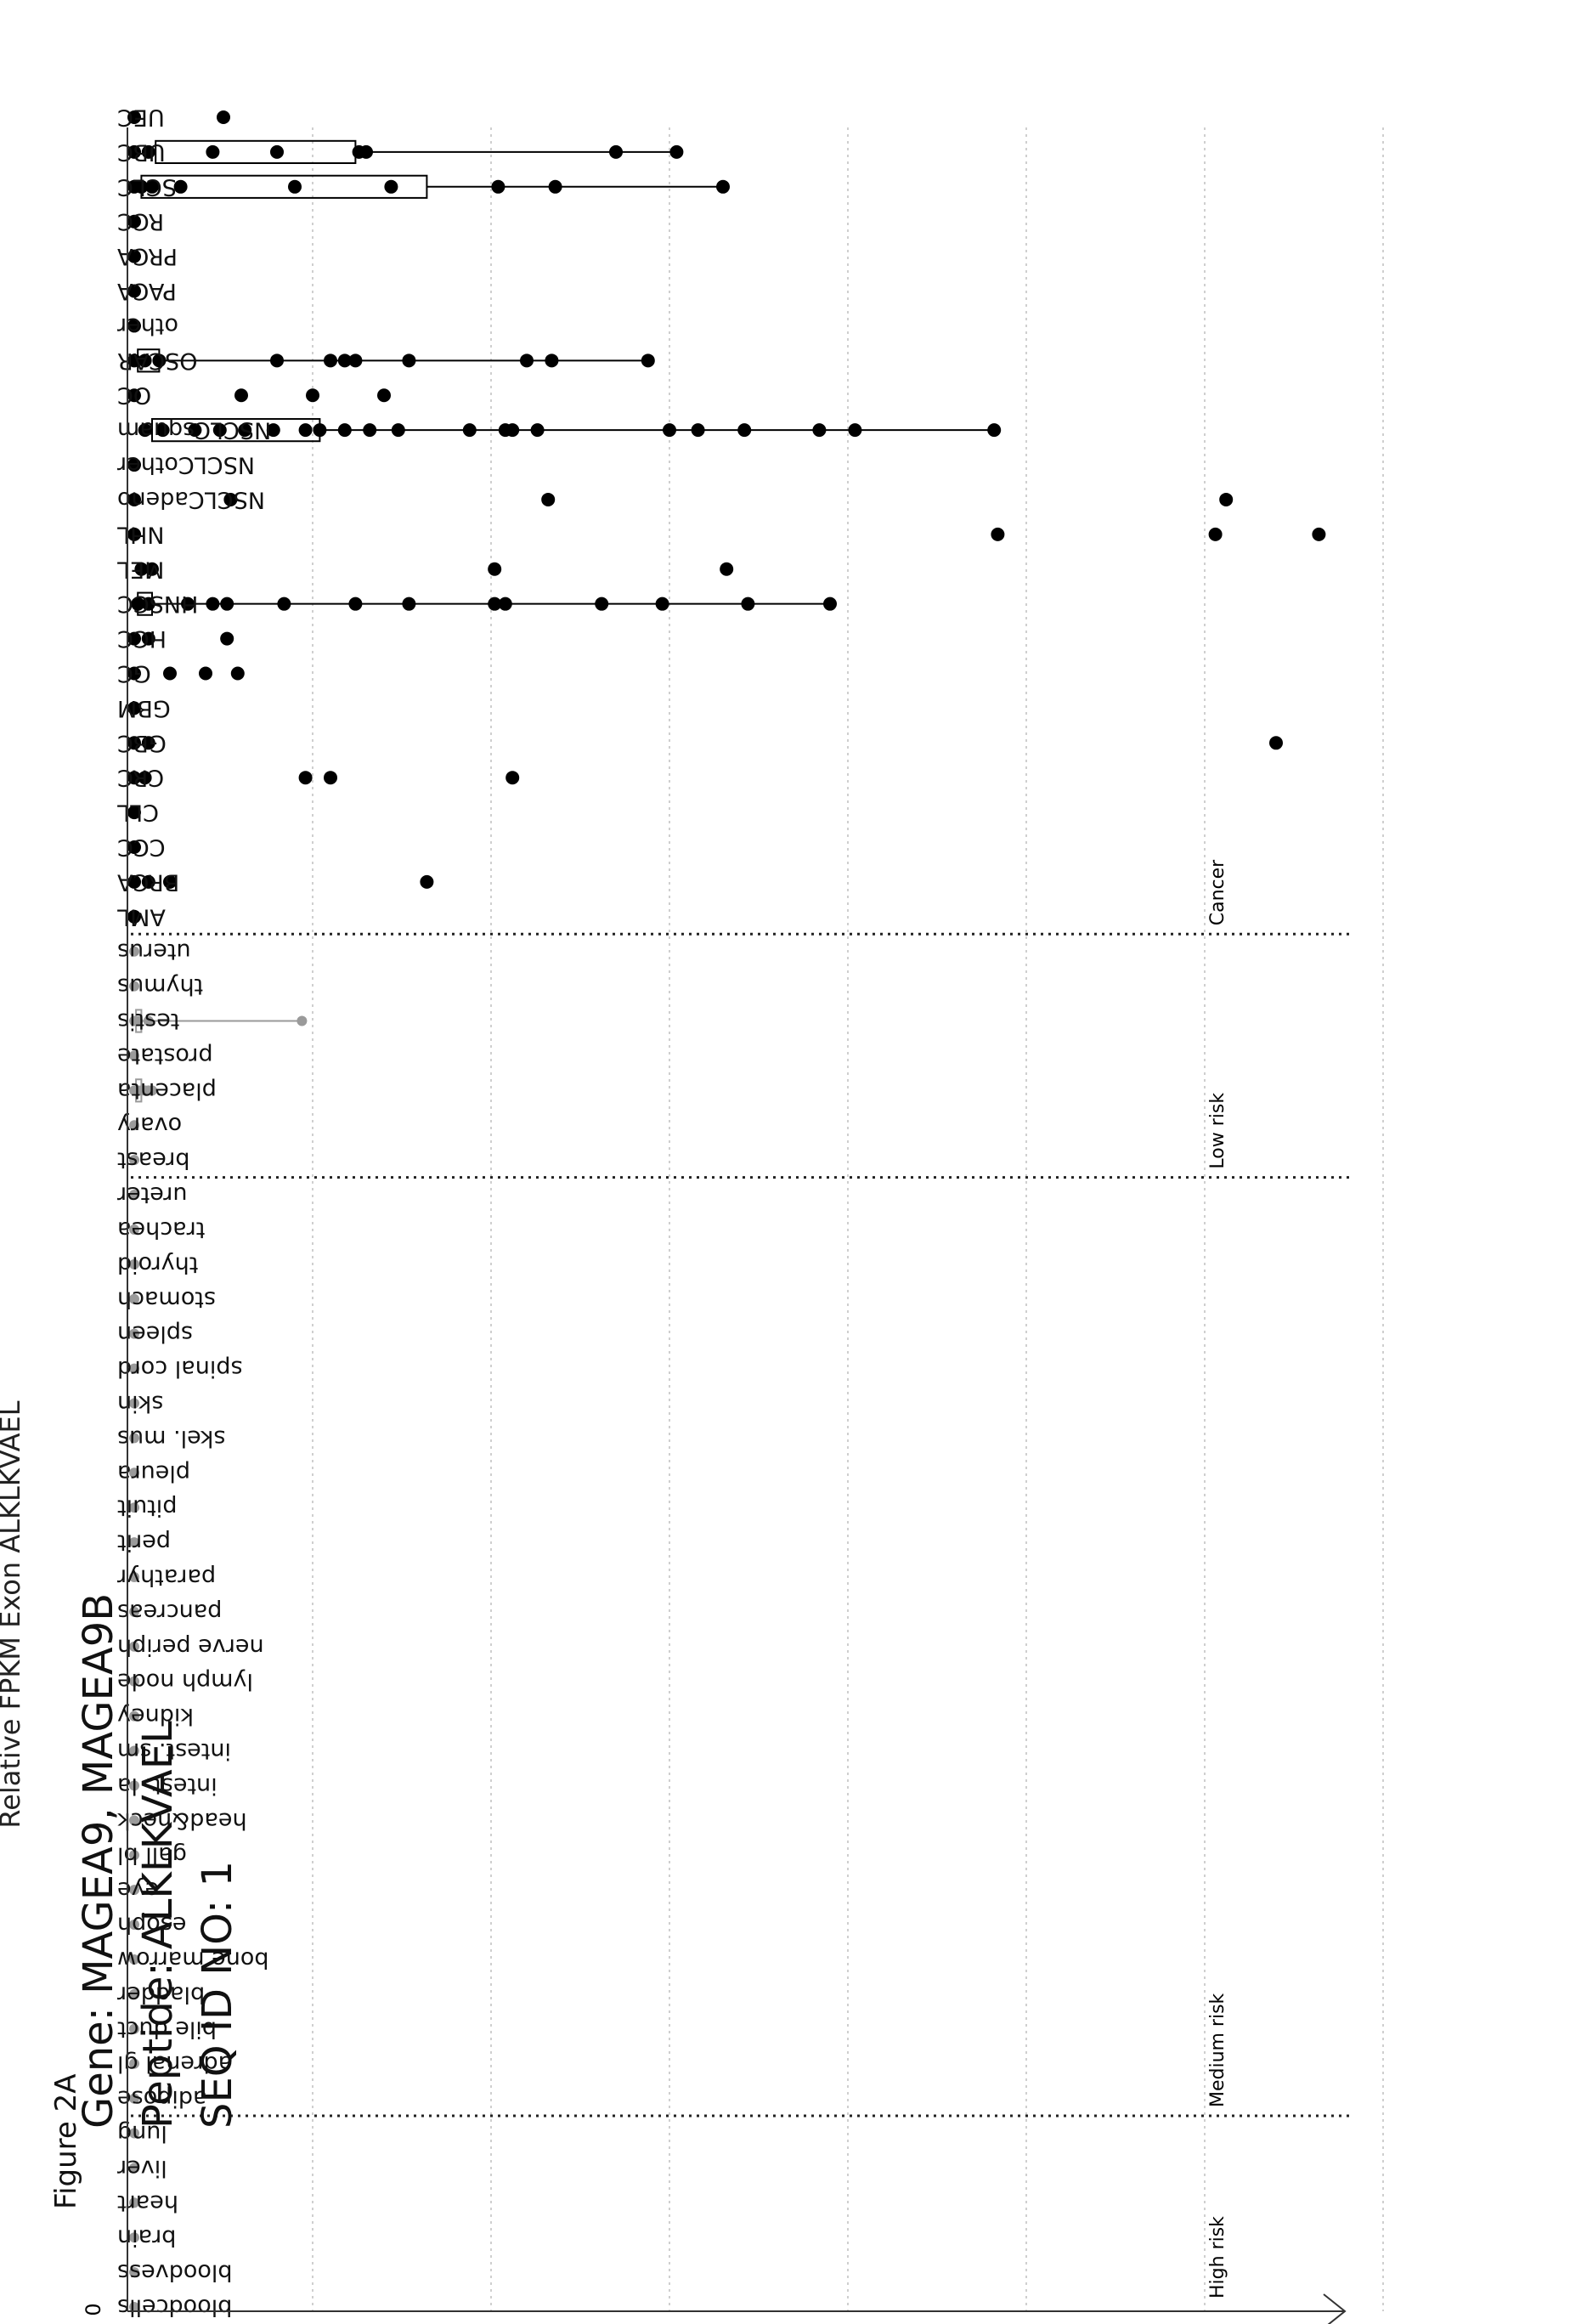 The width and height of the screenshot is (1587, 2324). What do you see at coordinates (140, 569) in the screenshot?
I see `category-label: MEL` at bounding box center [140, 569].